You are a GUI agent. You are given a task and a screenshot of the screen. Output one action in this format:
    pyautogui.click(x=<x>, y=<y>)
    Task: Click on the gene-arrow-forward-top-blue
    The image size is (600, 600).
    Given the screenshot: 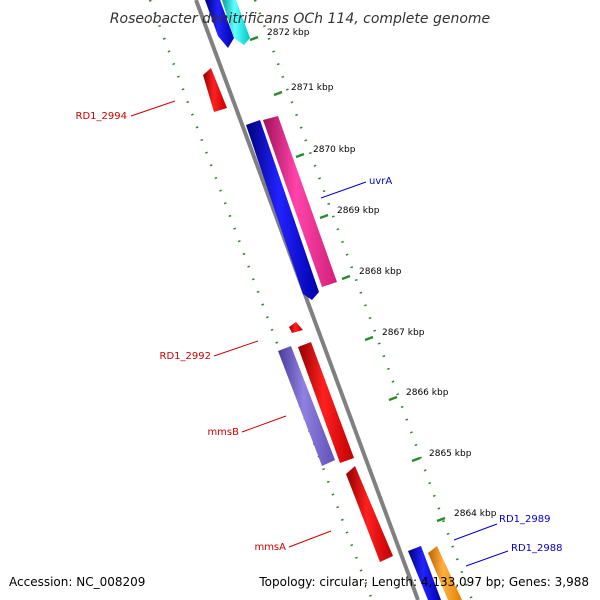 What is the action you would take?
    pyautogui.click(x=219, y=24)
    